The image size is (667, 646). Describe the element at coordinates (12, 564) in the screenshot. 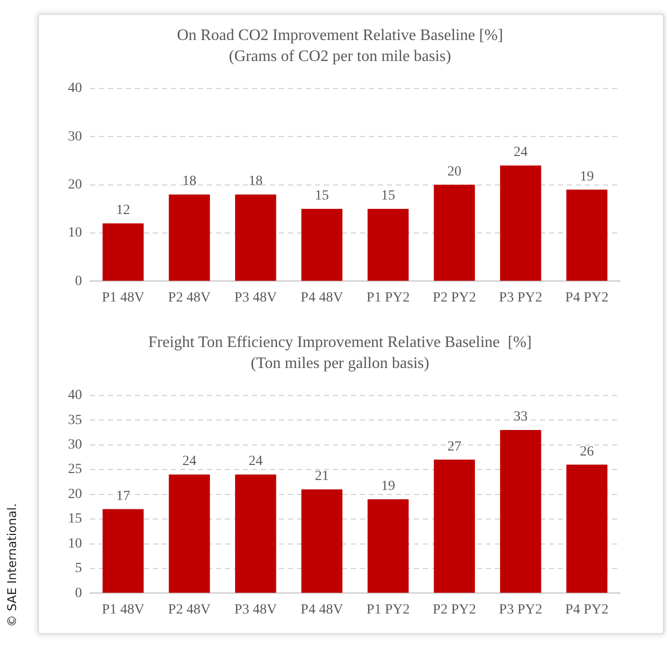

I see `text: © SAE International.` at that location.